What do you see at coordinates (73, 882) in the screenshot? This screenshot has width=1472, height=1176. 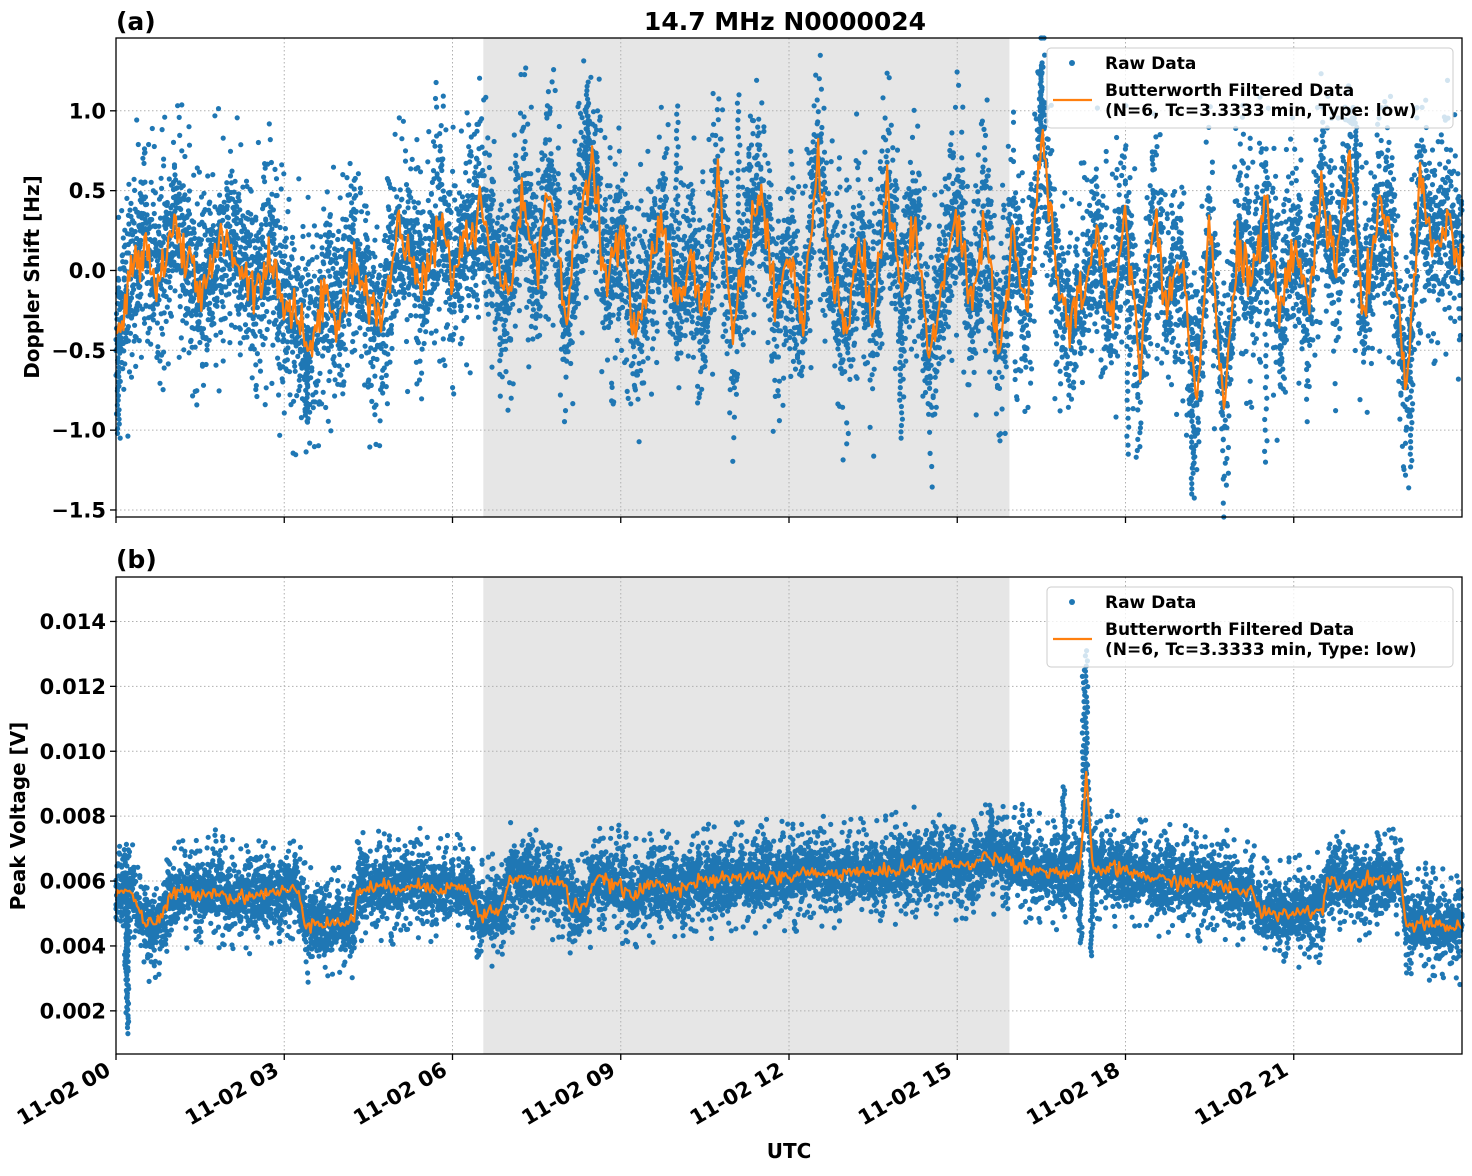 I see `y-tick-label: 0.006` at bounding box center [73, 882].